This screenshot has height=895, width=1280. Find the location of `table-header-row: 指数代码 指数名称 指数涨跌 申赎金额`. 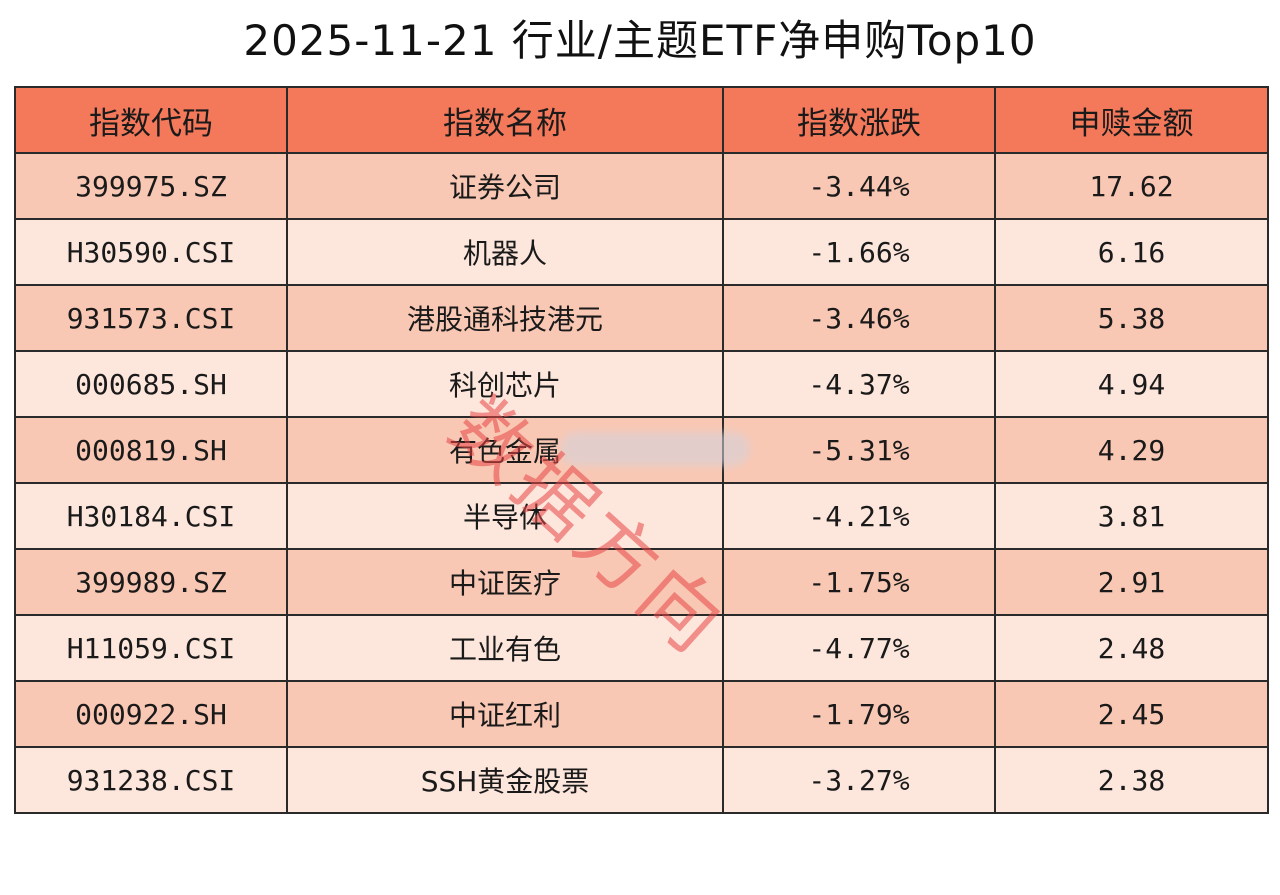

table-header-row: 指数代码 指数名称 指数涨跌 申赎金额 is located at coordinates (641, 120).